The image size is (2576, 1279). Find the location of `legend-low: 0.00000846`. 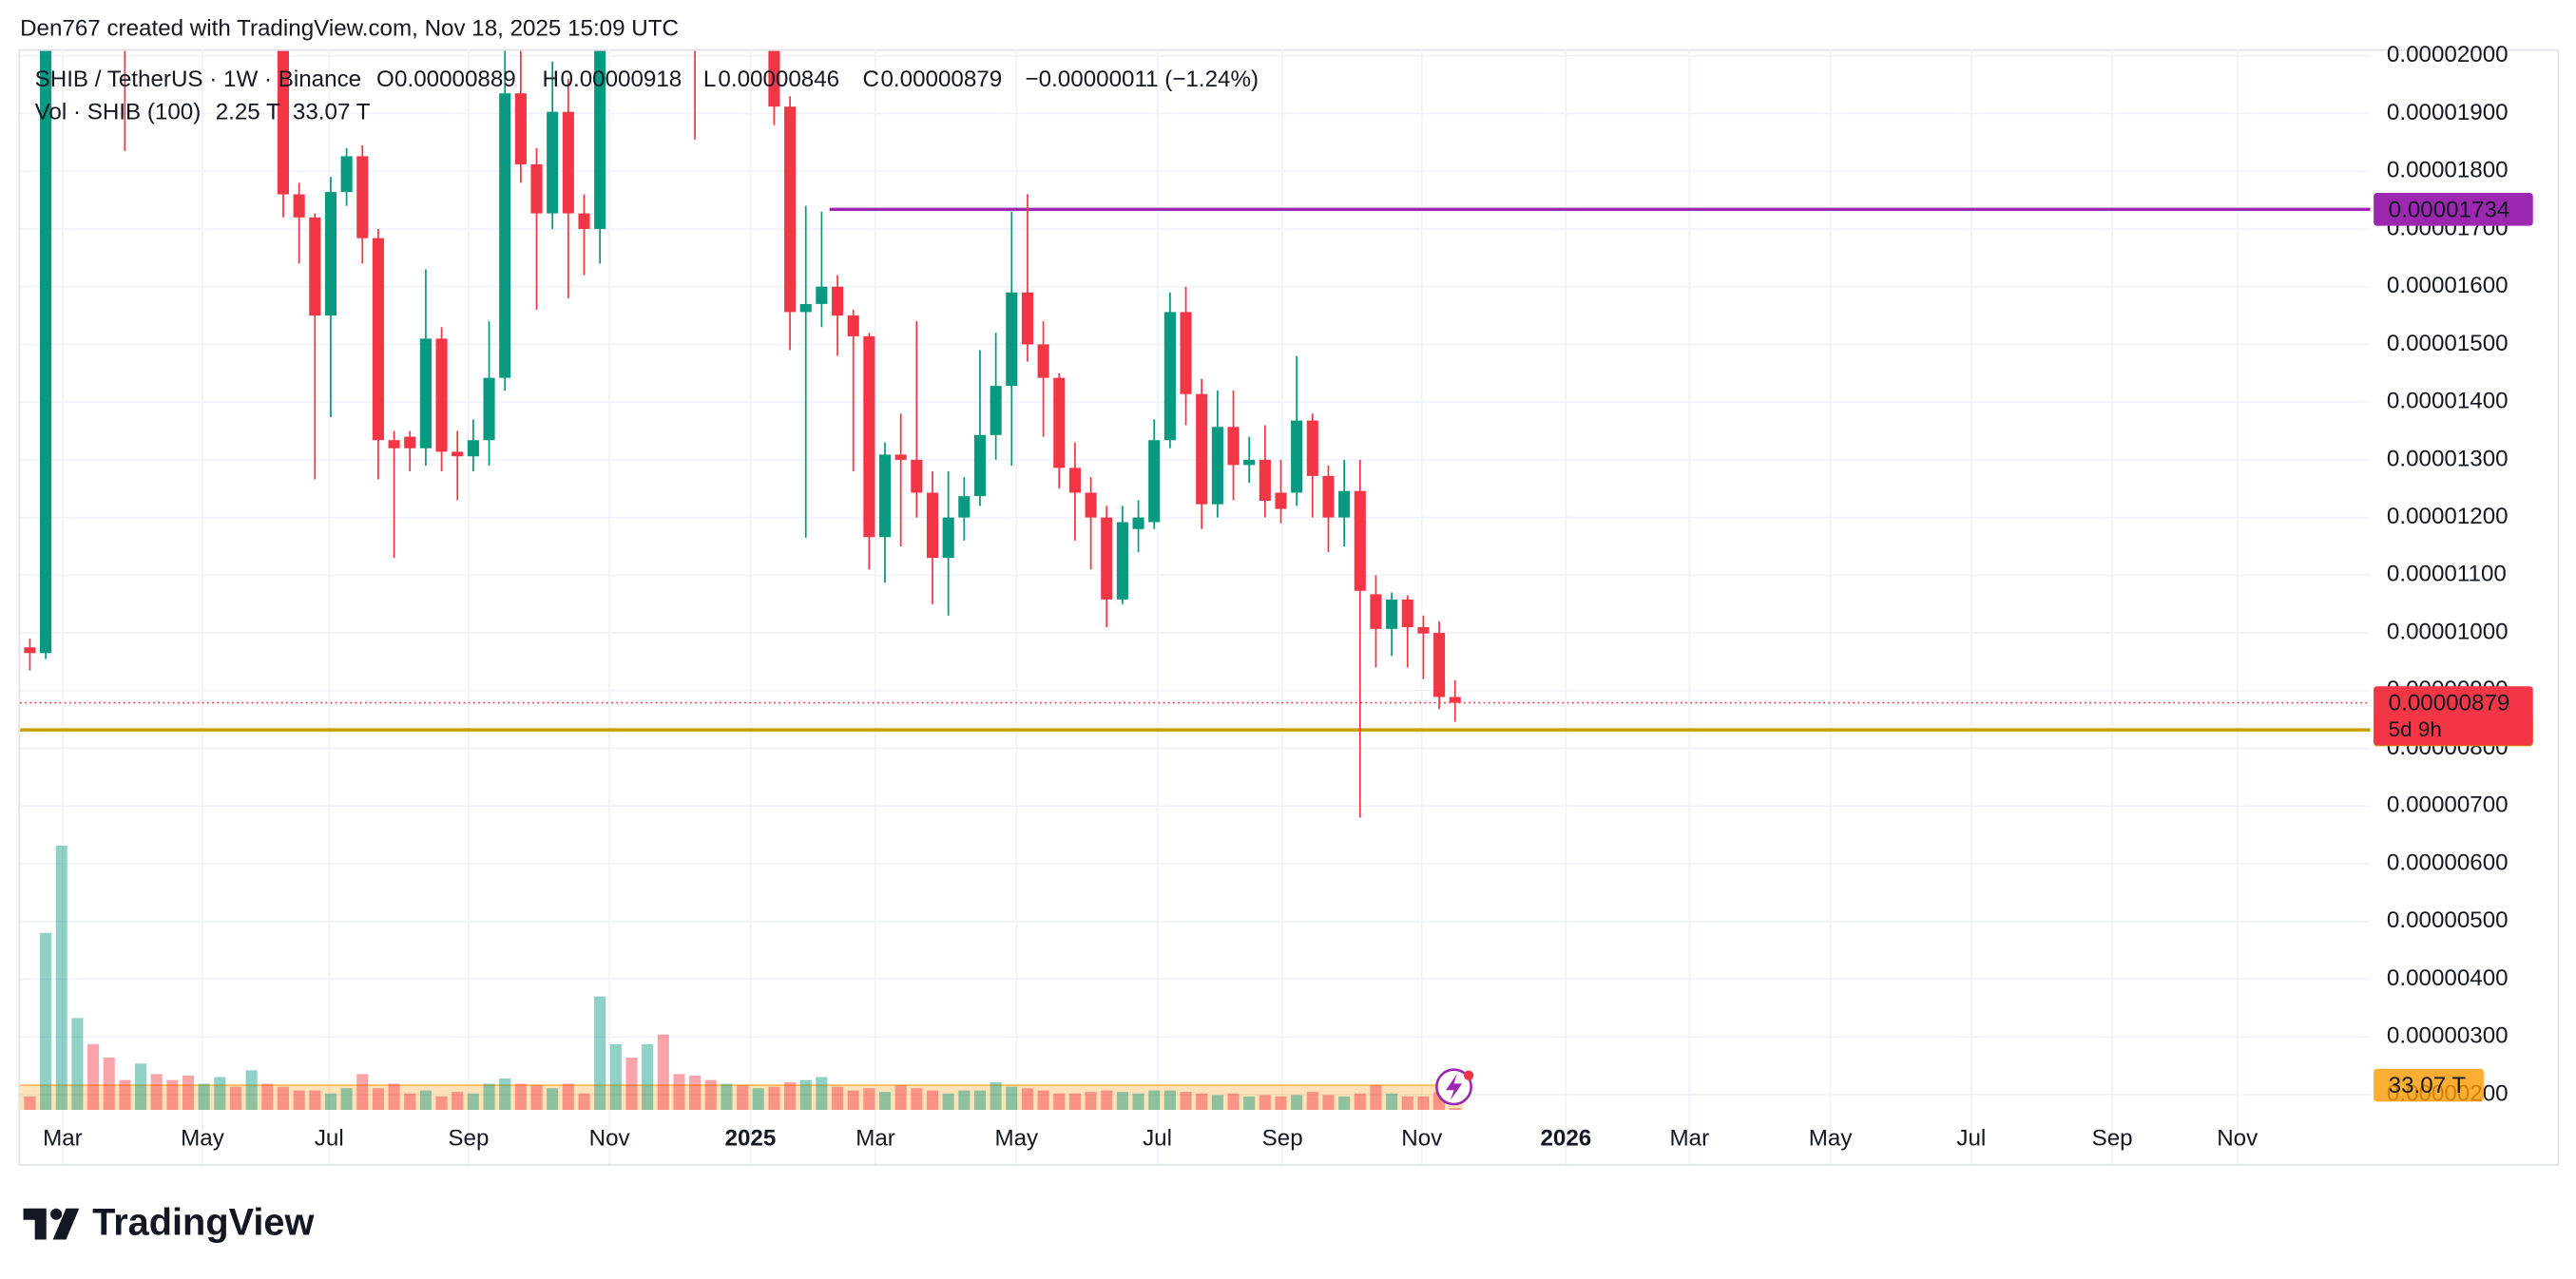

legend-low: 0.00000846 is located at coordinates (779, 79).